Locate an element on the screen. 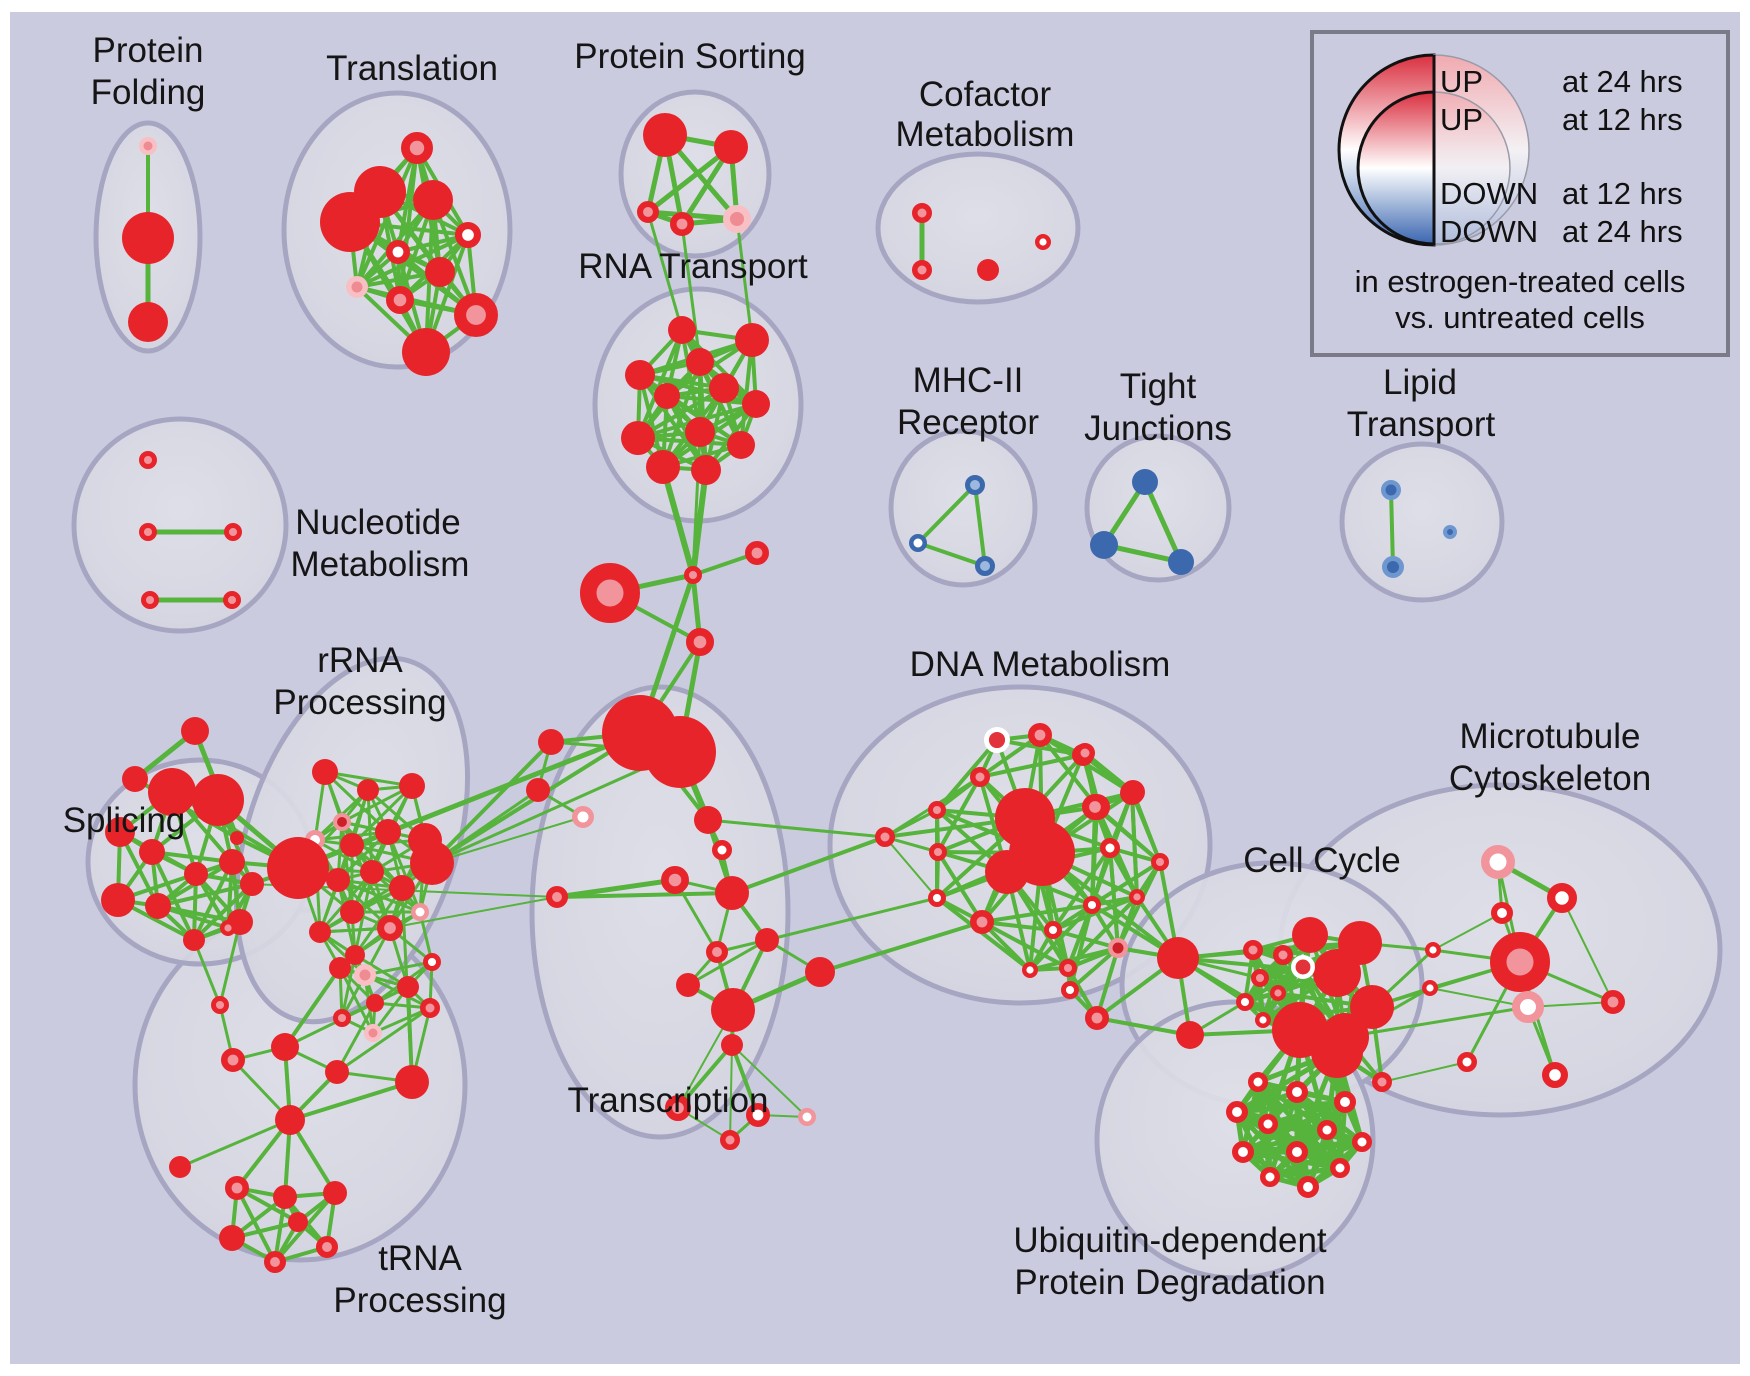 The image size is (1750, 1376). gene-node-lt3 is located at coordinates (1450, 532).